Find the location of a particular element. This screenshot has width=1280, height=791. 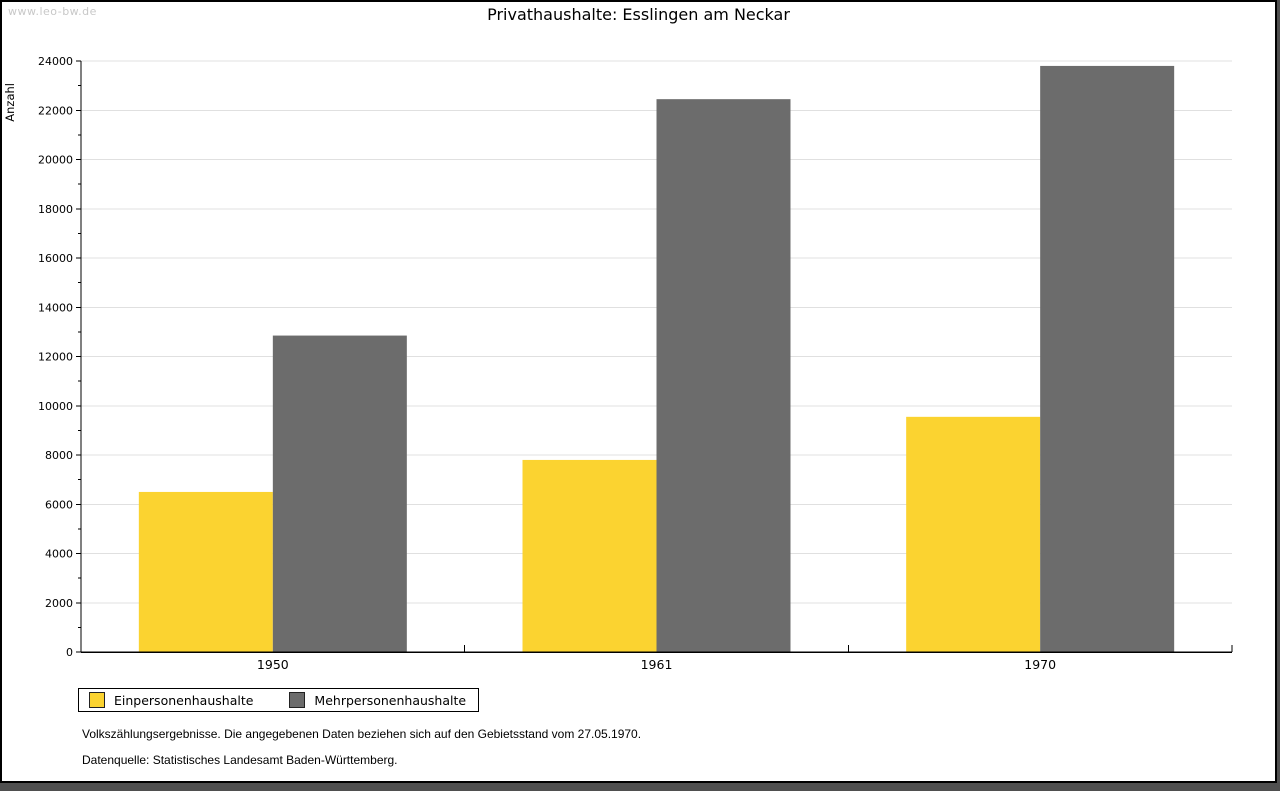

y-tick-label: 24000 is located at coordinates (55, 61).